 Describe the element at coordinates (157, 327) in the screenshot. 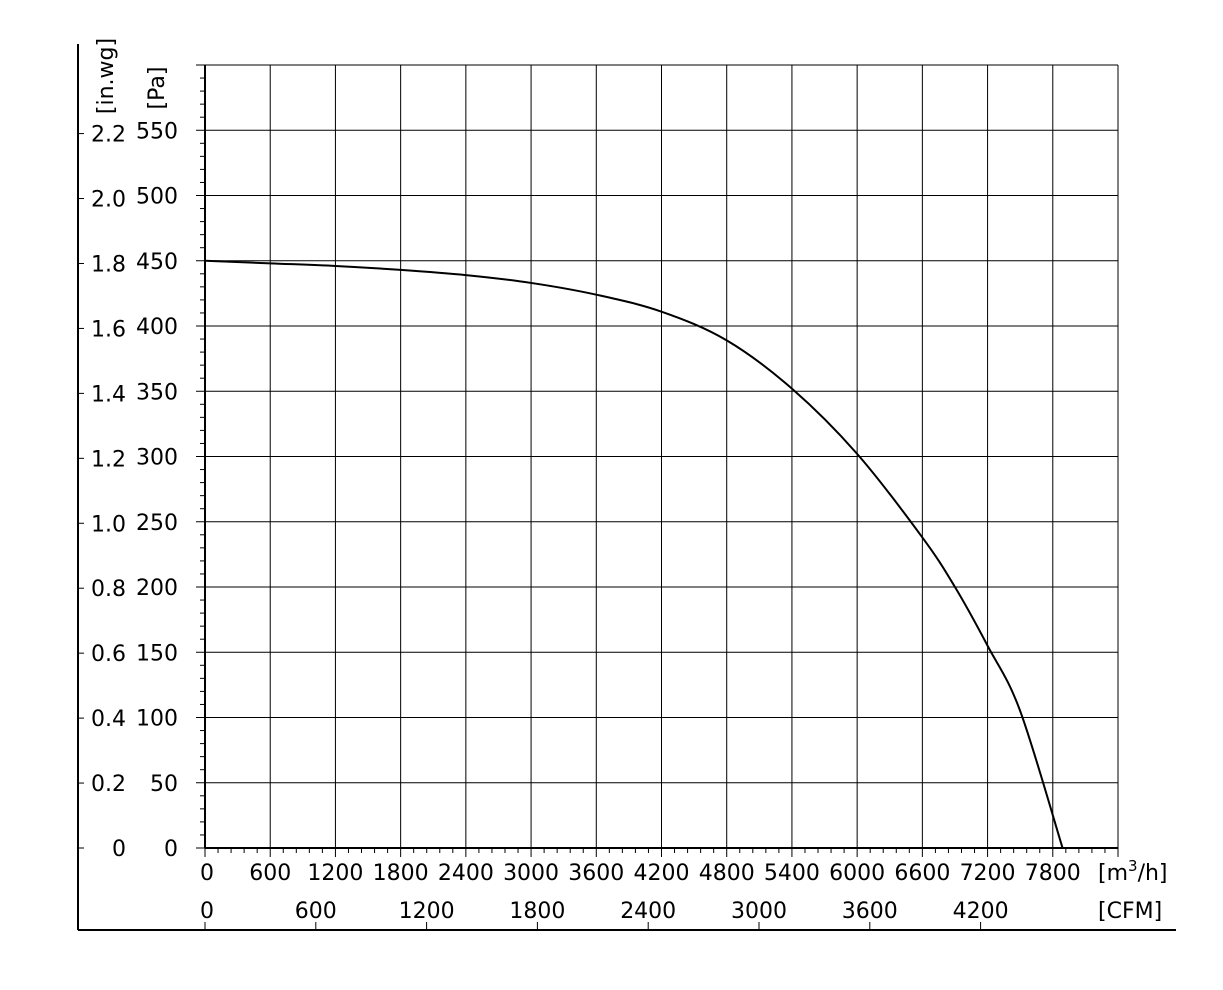

I see `y-primary-tick-label: 400` at that location.